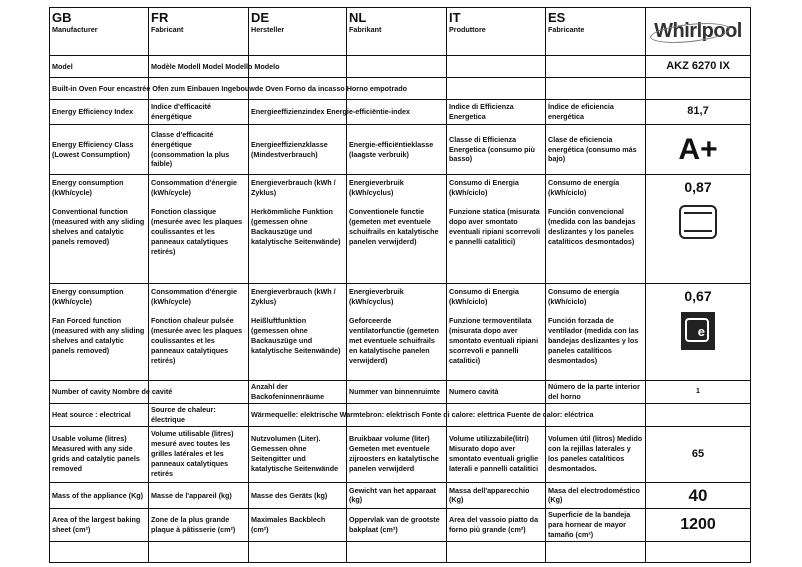 This screenshot has width=802, height=567. I want to click on cell-text: Masse des Geräts (kg), so click(289, 495).